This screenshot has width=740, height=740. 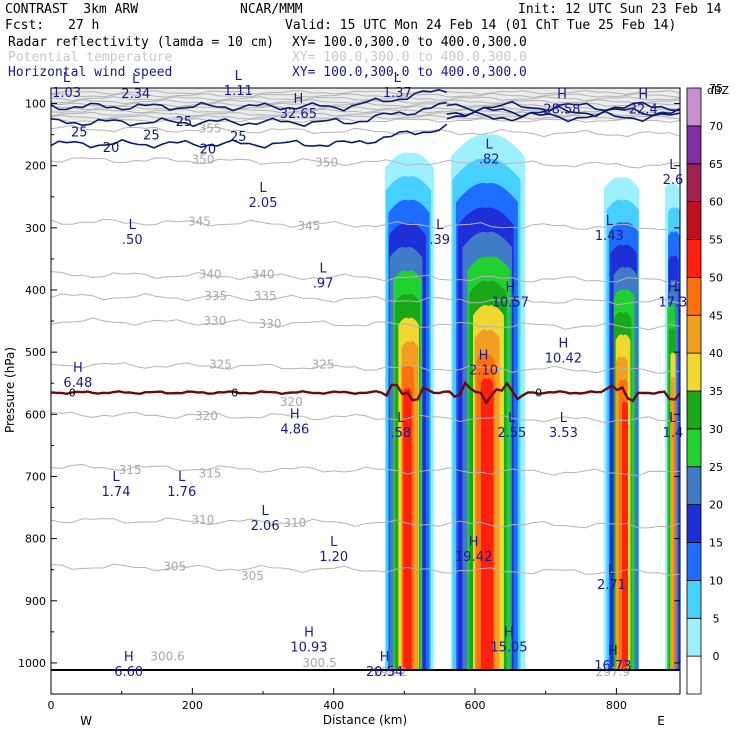 What do you see at coordinates (439, 240) in the screenshot?
I see `extremum-value: .39` at bounding box center [439, 240].